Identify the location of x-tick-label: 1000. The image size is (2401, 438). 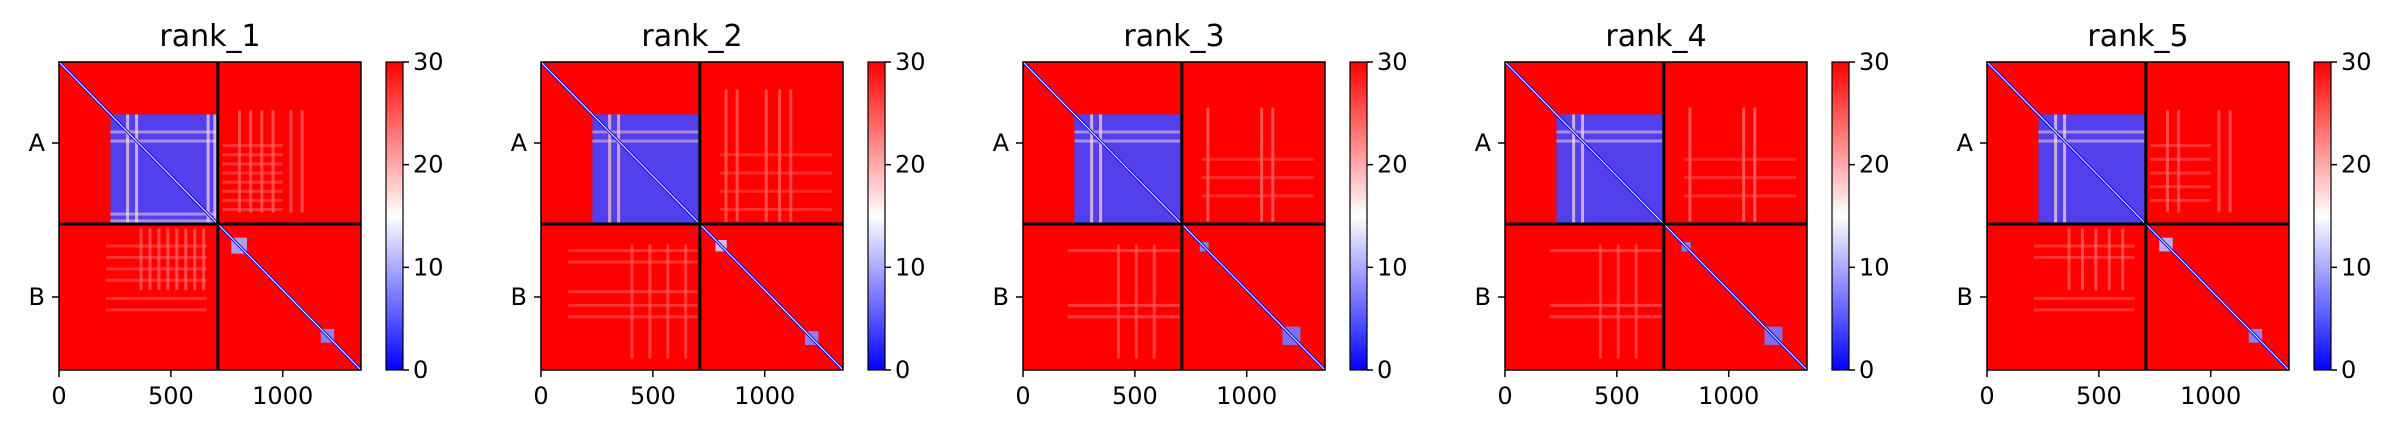
(1246, 396).